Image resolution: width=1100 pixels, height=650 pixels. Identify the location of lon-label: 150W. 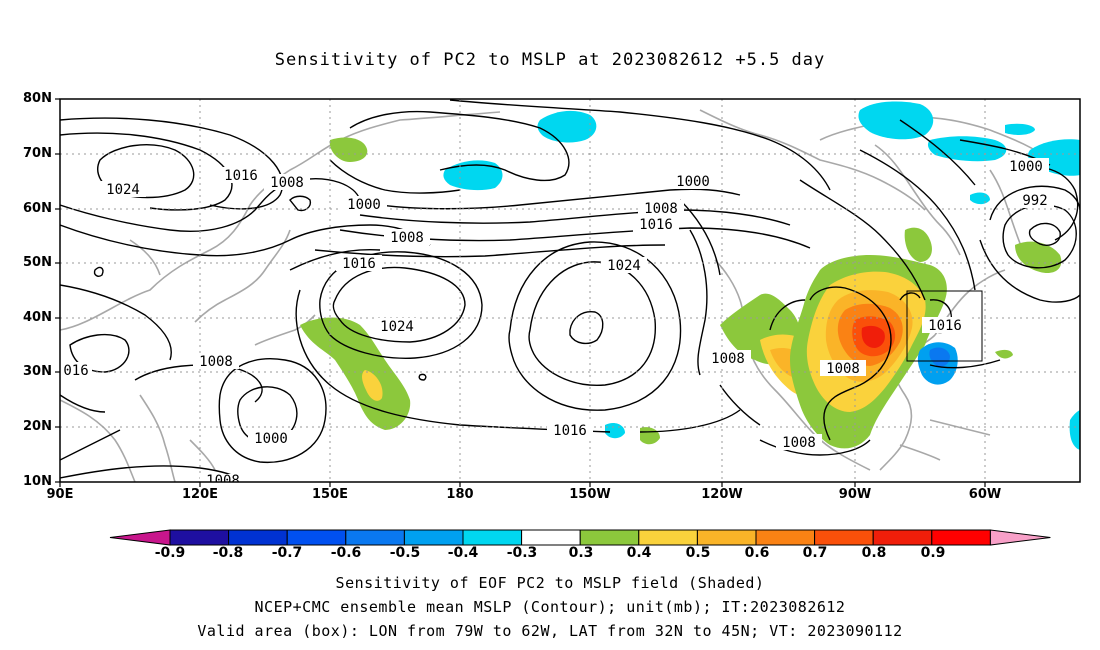
(590, 494).